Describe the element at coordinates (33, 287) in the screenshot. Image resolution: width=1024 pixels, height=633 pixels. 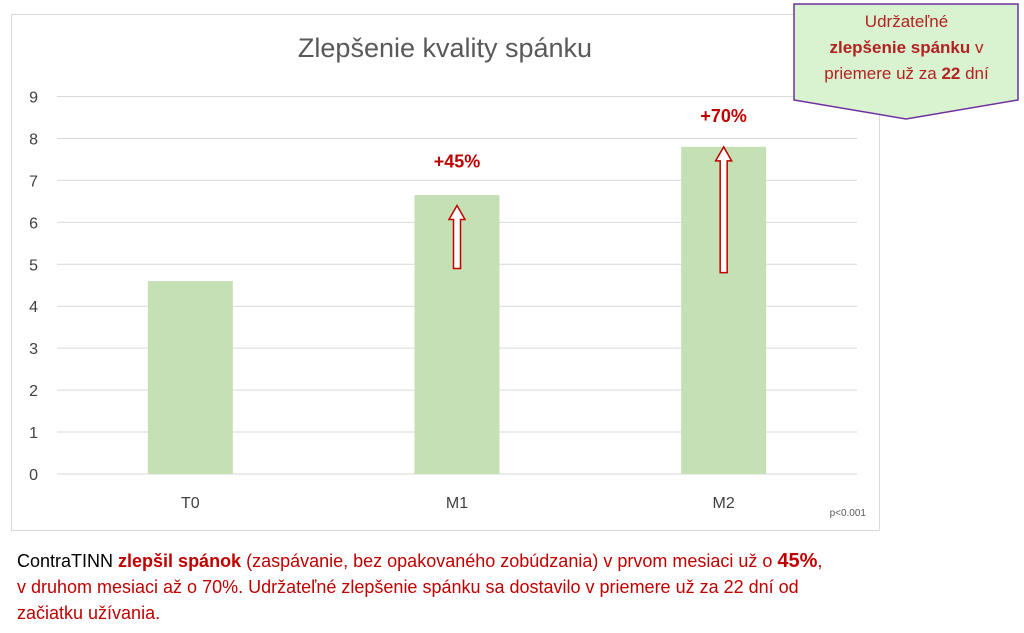
I see `y-axis-ticks: 0 1 2 3 4 5 6 7 8 9` at that location.